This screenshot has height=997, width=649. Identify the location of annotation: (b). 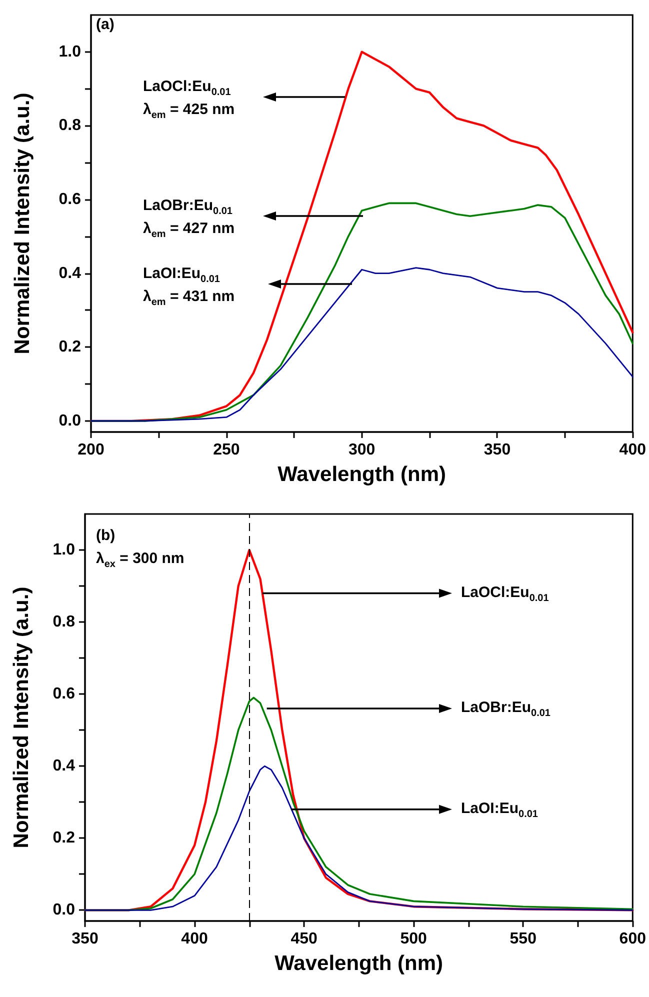
(106, 536).